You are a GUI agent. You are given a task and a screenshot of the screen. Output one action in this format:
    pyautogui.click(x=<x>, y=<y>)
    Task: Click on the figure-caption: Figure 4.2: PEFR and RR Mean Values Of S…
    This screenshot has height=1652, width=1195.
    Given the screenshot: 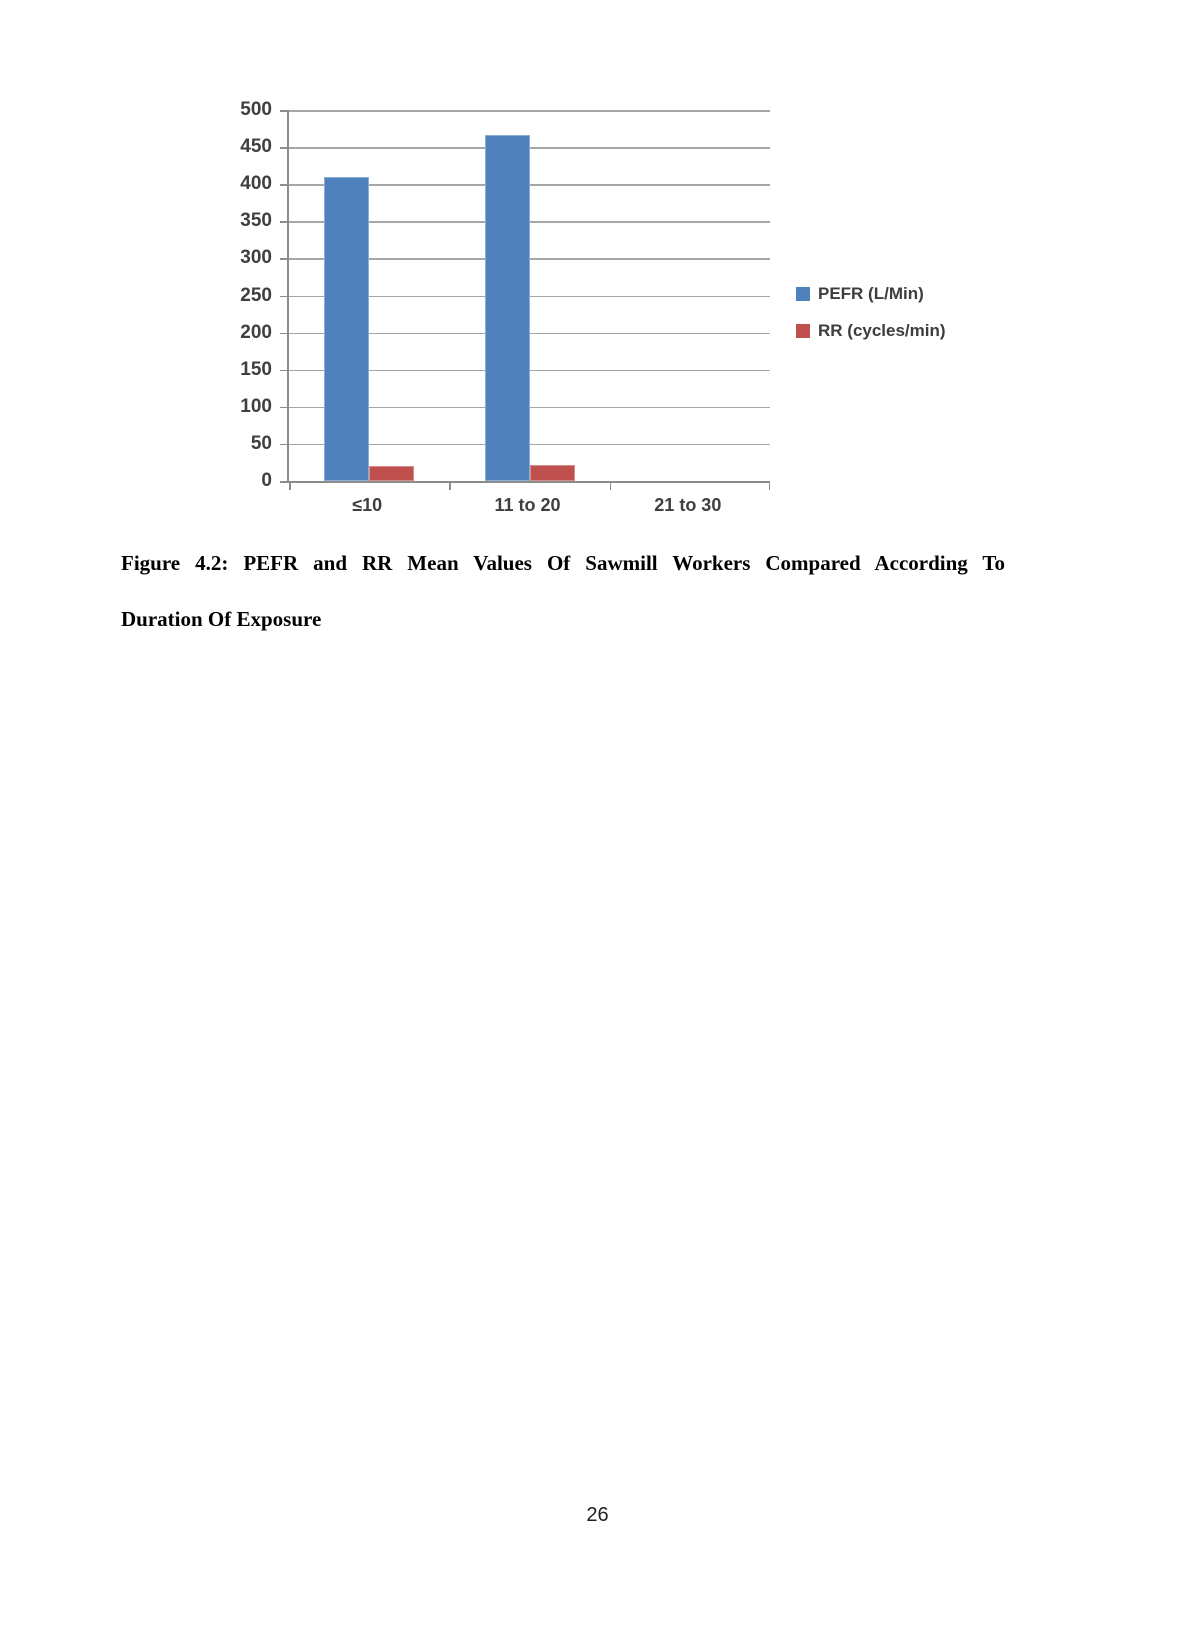 What is the action you would take?
    pyautogui.click(x=563, y=591)
    